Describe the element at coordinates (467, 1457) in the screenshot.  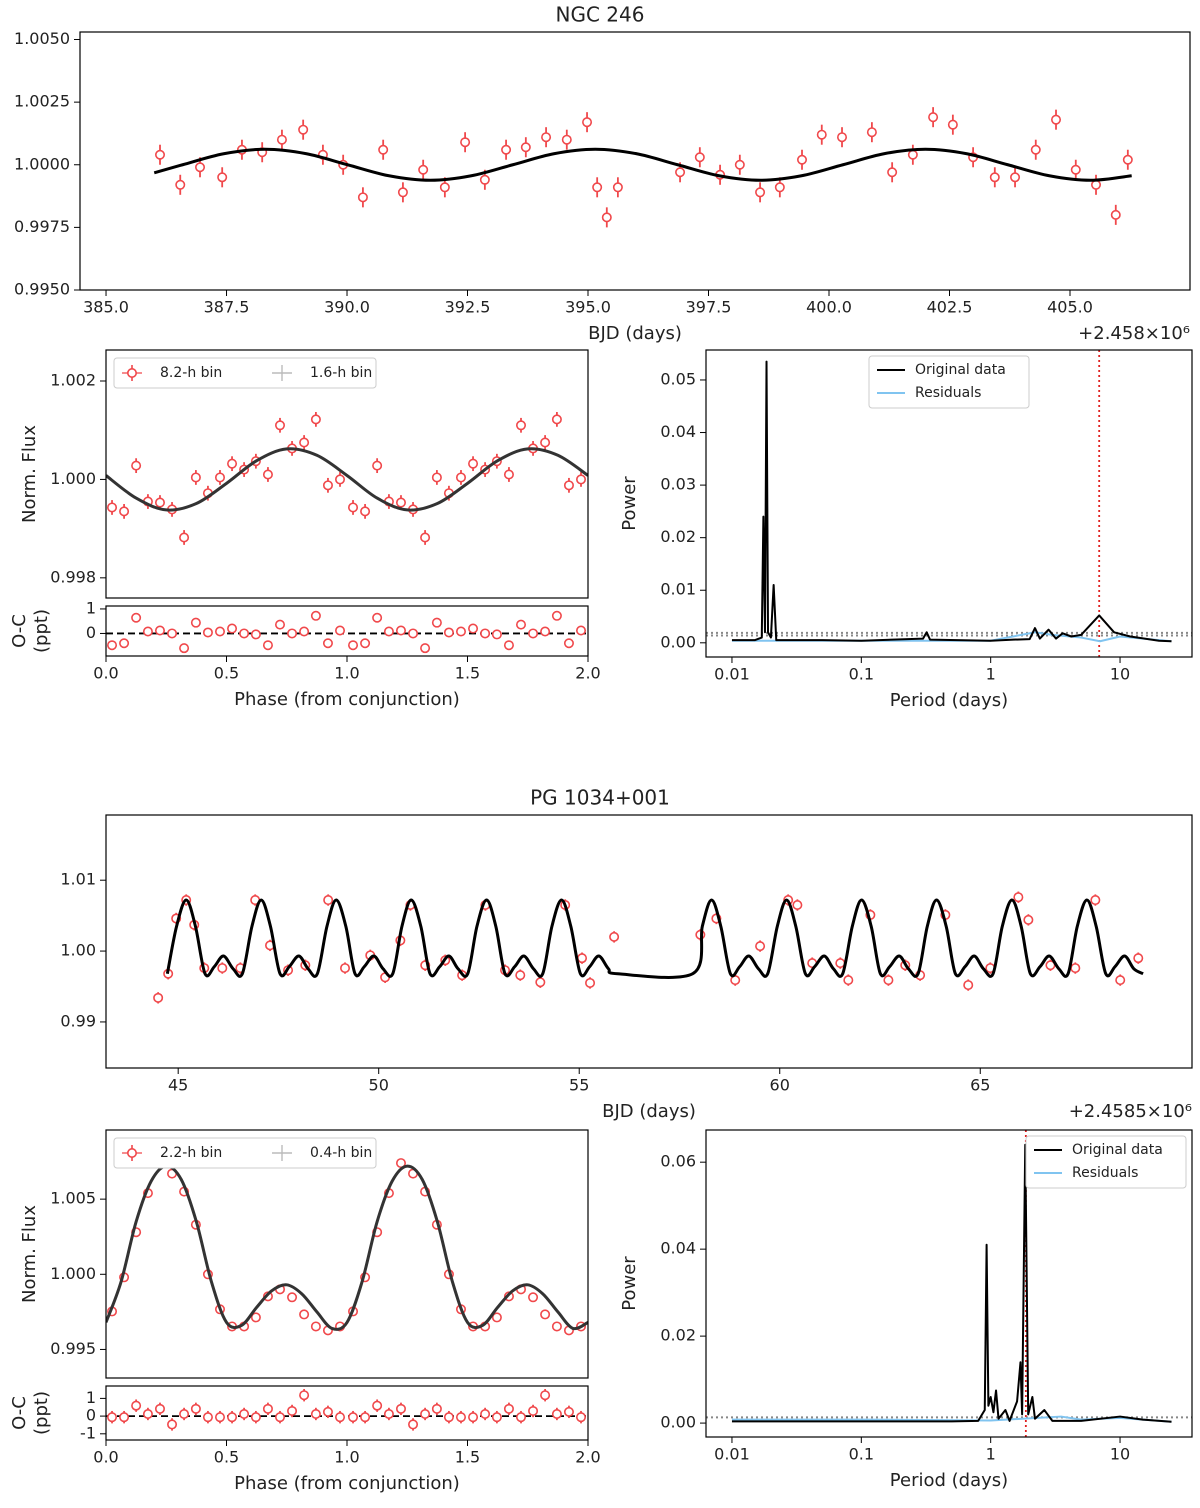
I see `x-tick-label: 1.5` at that location.